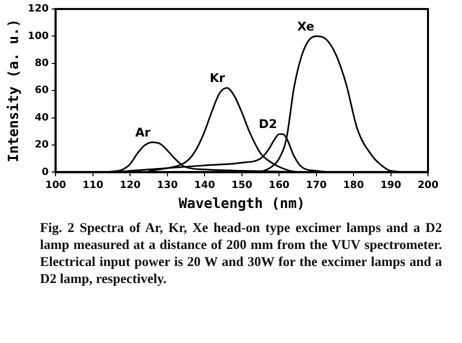  What do you see at coordinates (353, 185) in the screenshot?
I see `x-tick-label: 180` at bounding box center [353, 185].